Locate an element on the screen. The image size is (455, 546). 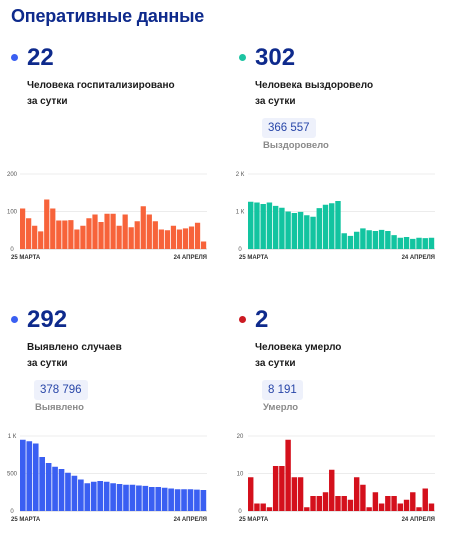
hospitalized-label-line2: за сутки is located at coordinates (47, 101).